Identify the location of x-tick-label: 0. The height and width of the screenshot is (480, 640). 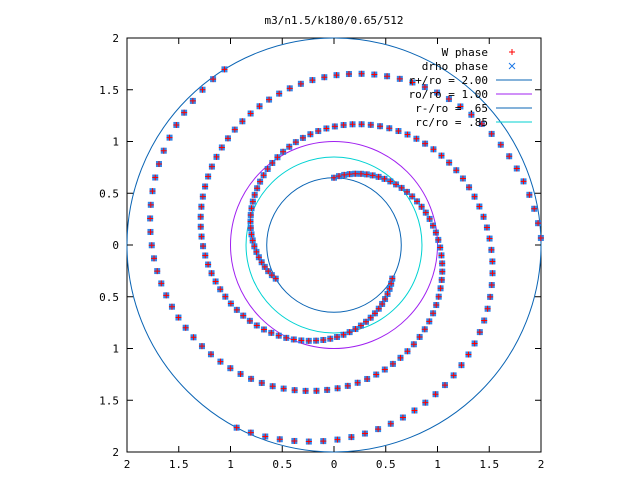
(334, 464).